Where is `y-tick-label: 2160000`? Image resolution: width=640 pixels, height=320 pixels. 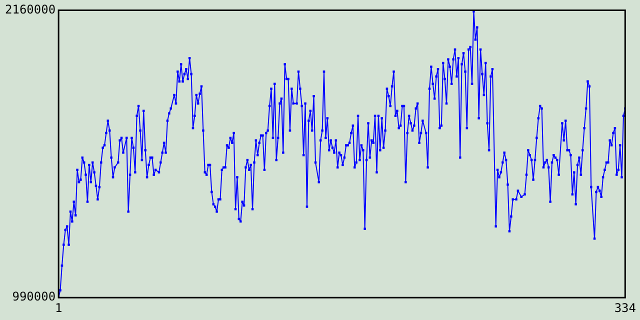
y-tick-label: 2160000 is located at coordinates (30, 9).